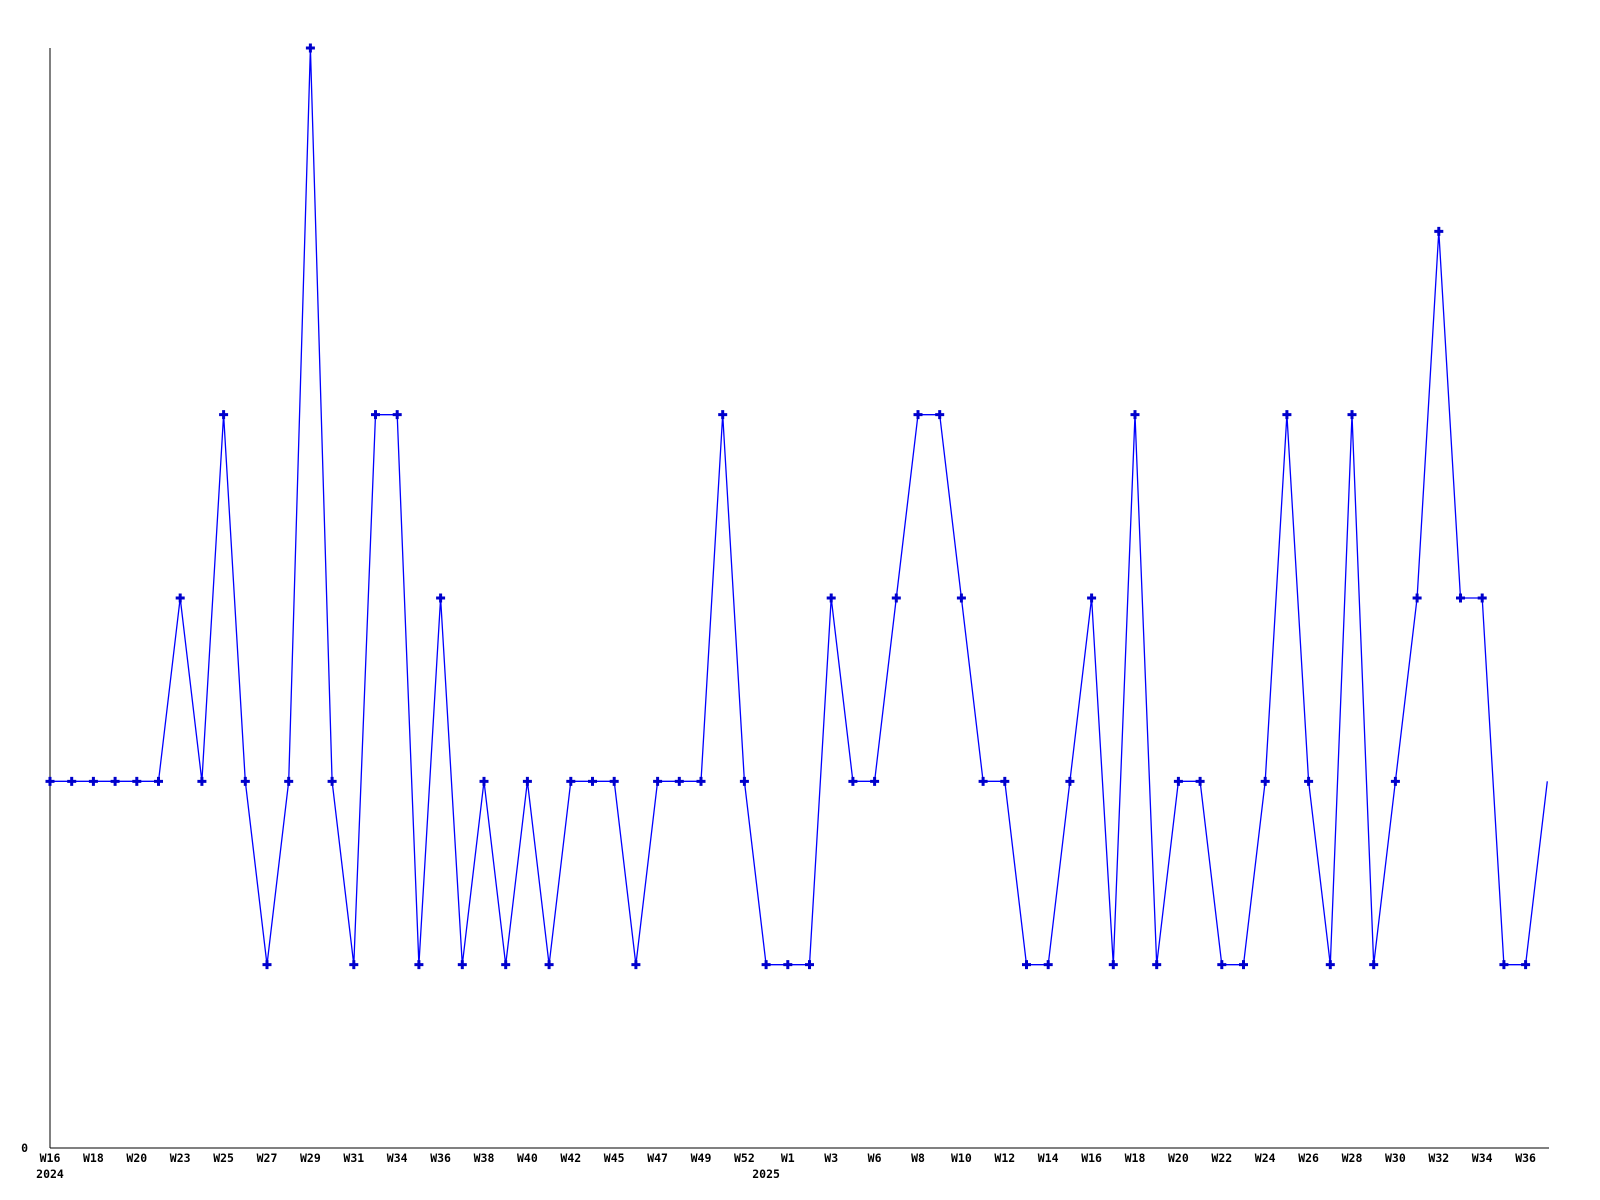  Describe the element at coordinates (570, 1158) in the screenshot. I see `x-tick-label: W42` at that location.